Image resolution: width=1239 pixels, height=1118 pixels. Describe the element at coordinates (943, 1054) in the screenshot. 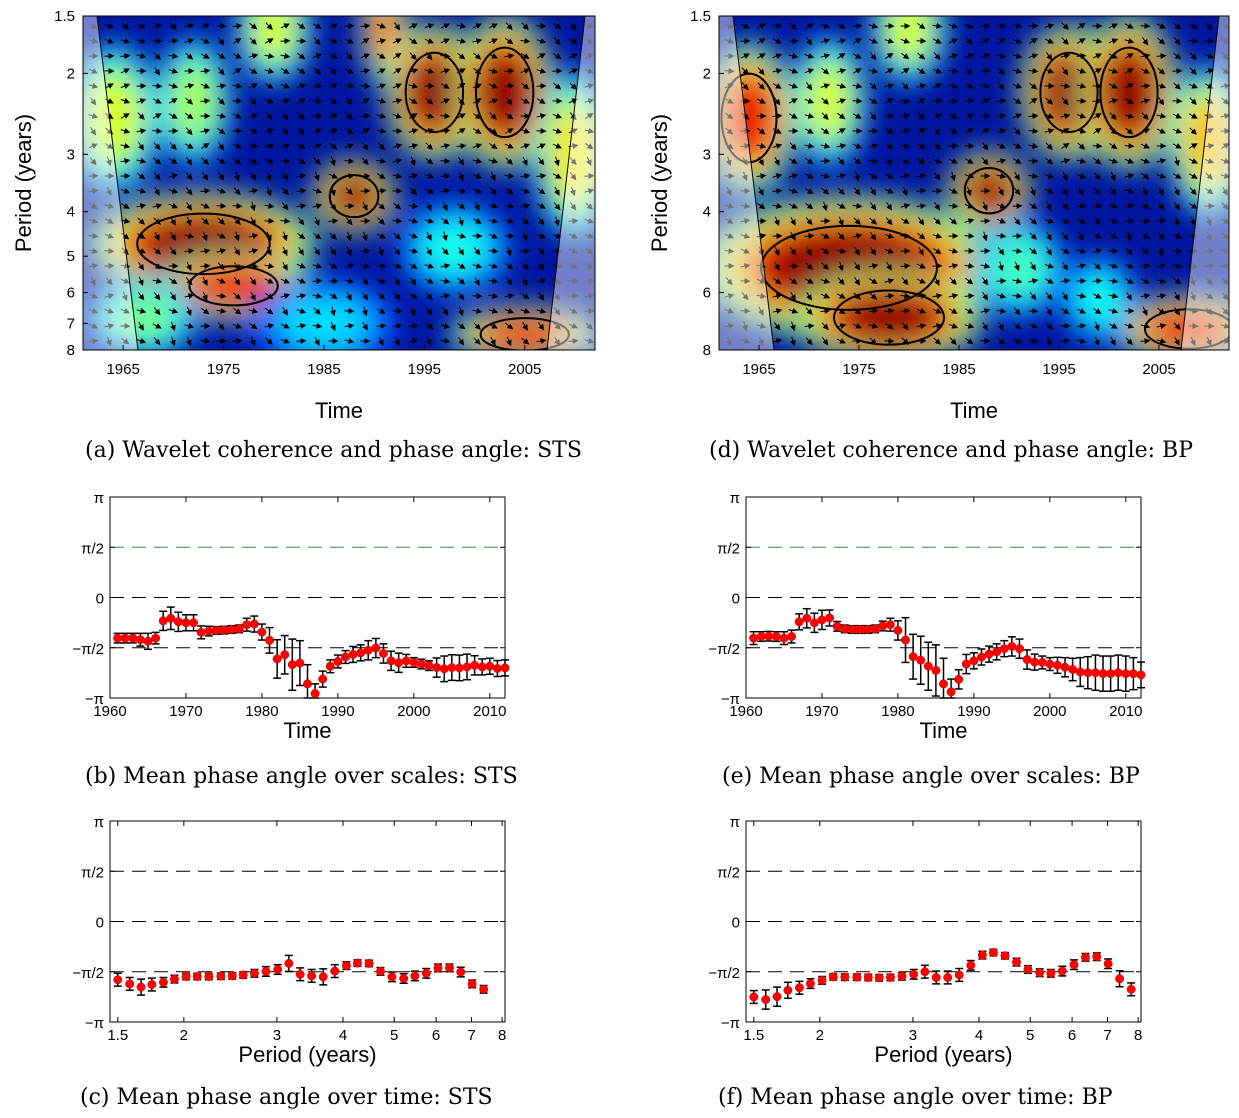

I see `x-axis-label: Period (years)` at that location.